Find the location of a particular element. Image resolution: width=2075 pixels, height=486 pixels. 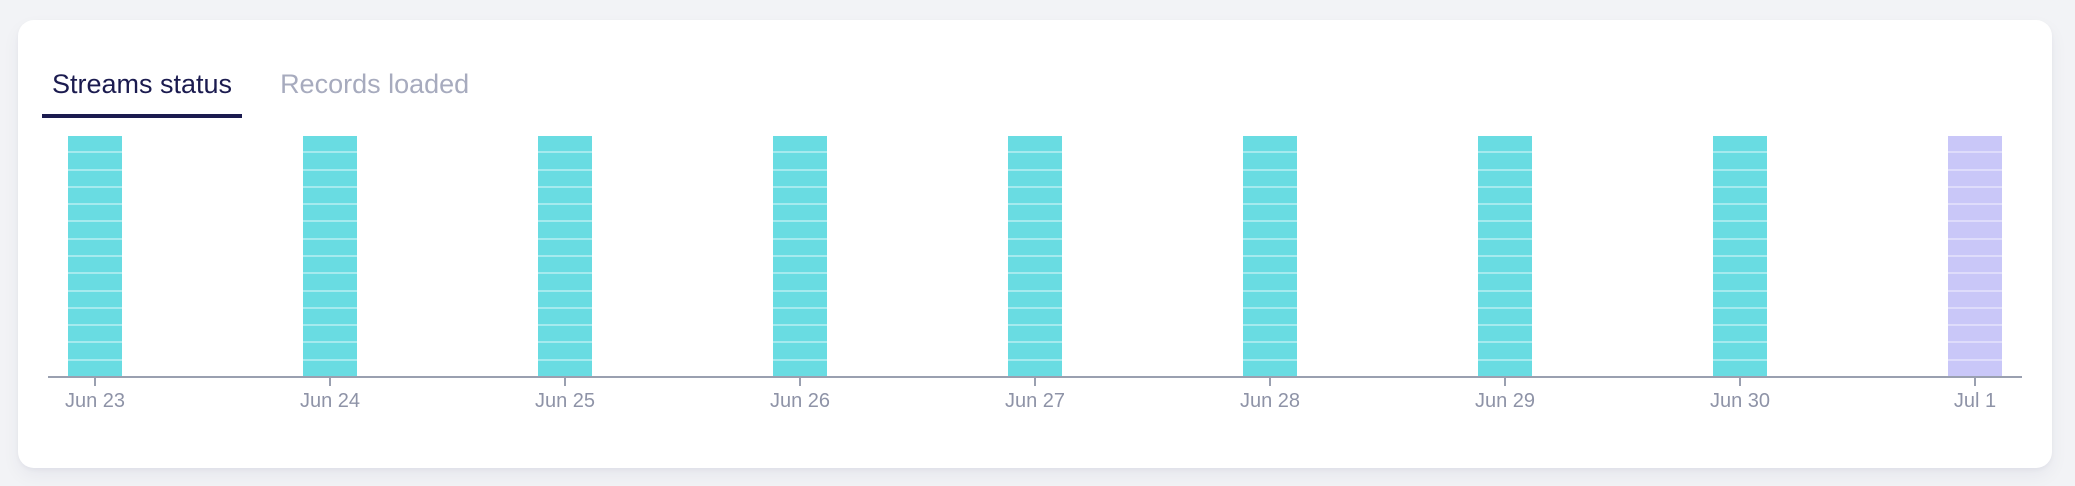

x-axis-label: Jun 23 is located at coordinates (95, 401).